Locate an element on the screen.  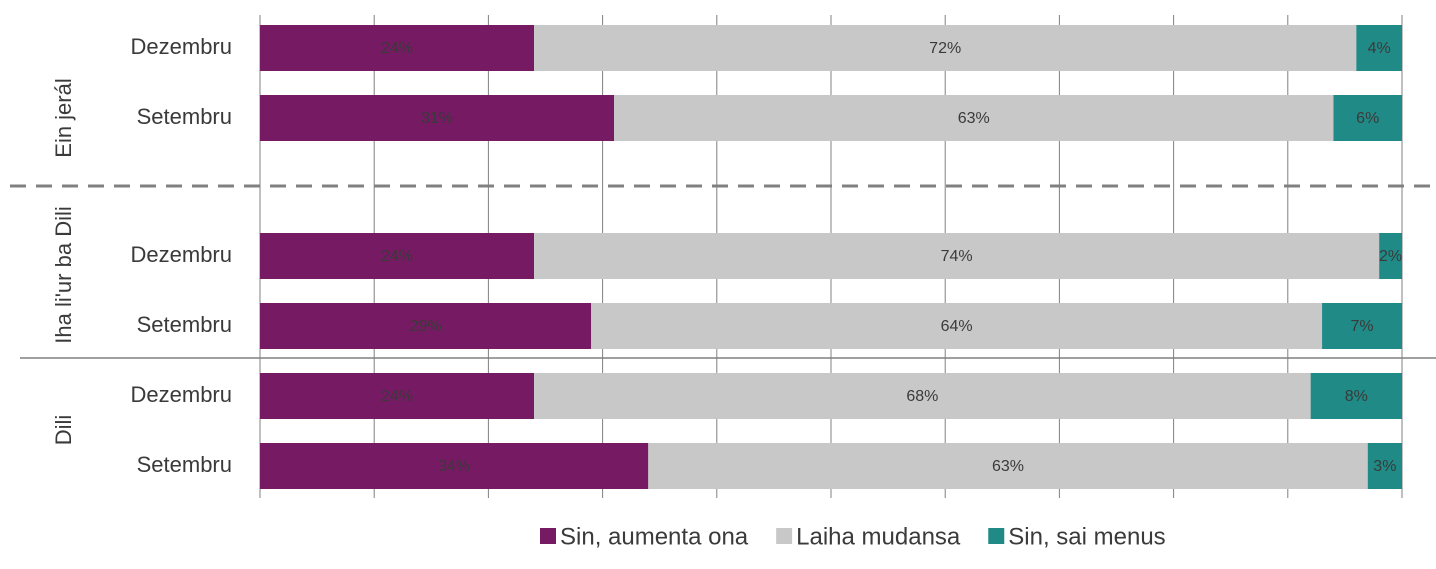
data-label: 3% is located at coordinates (1384, 466).